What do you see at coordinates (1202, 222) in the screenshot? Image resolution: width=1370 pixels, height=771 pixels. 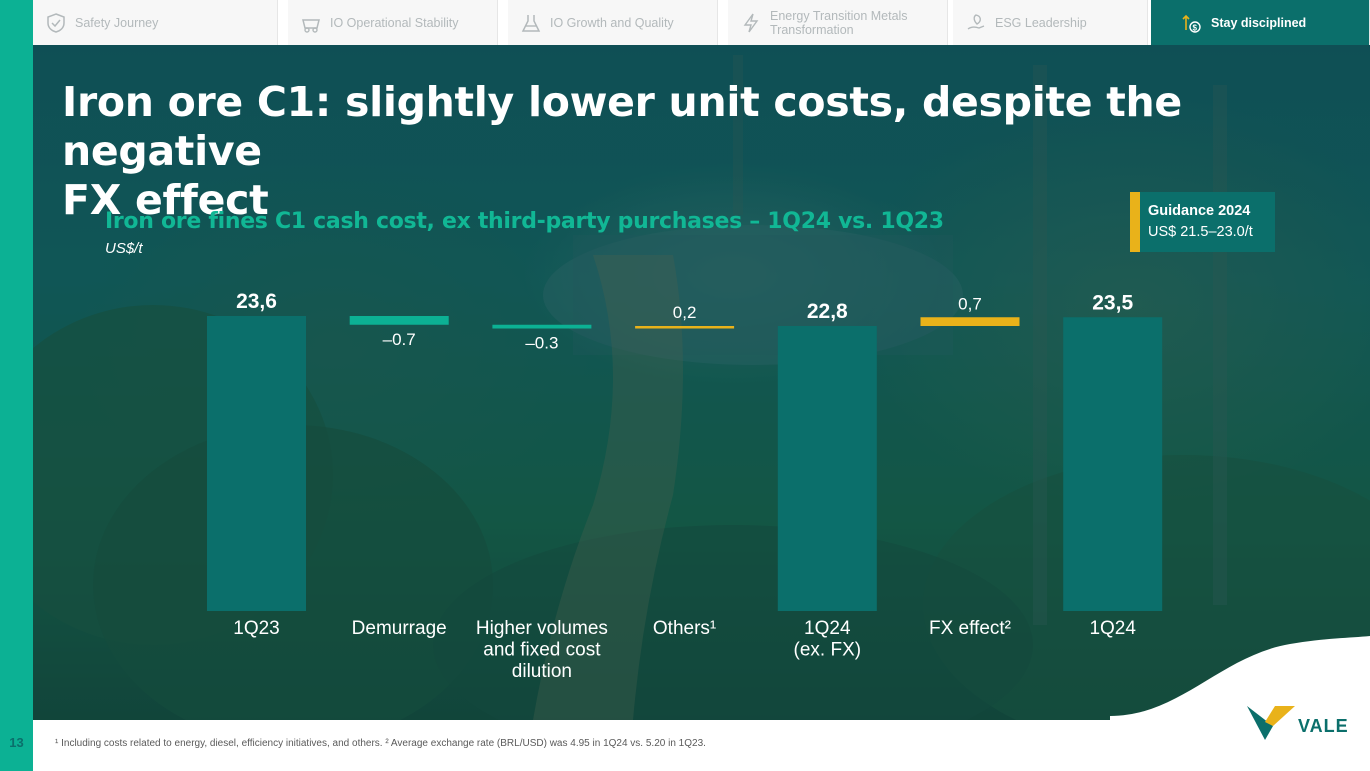 I see `guidance-box: Guidance 2024 US$ 21.5–23.0/t` at bounding box center [1202, 222].